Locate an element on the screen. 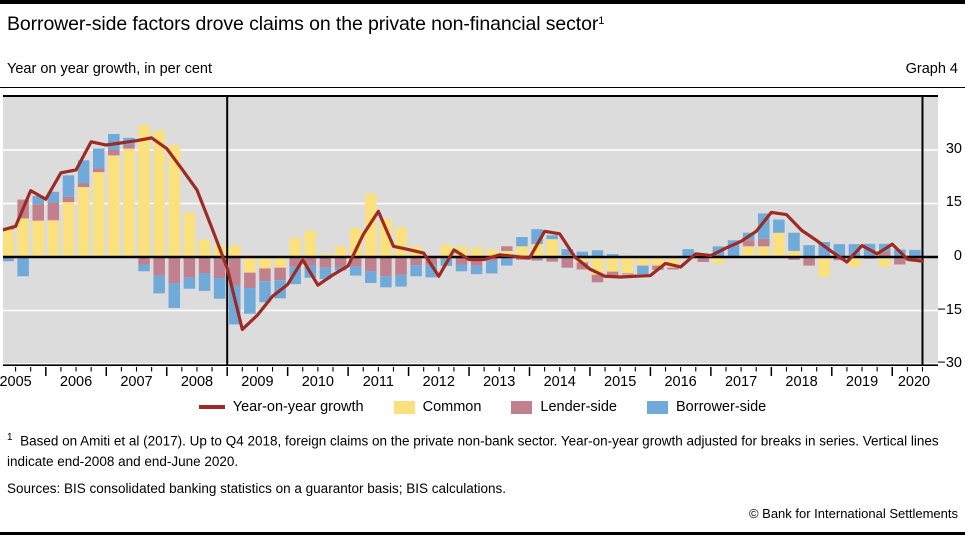  legend-label: Common is located at coordinates (452, 407).